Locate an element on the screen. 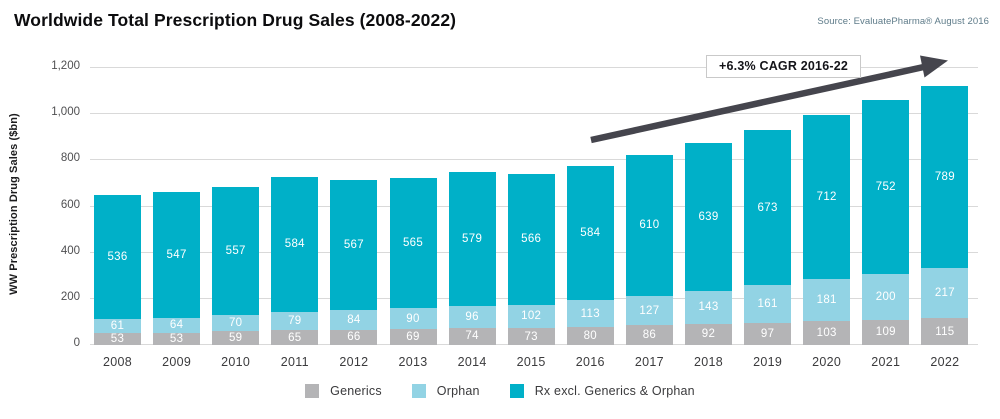 The width and height of the screenshot is (1000, 419). bar-value-label: 639 is located at coordinates (708, 217).